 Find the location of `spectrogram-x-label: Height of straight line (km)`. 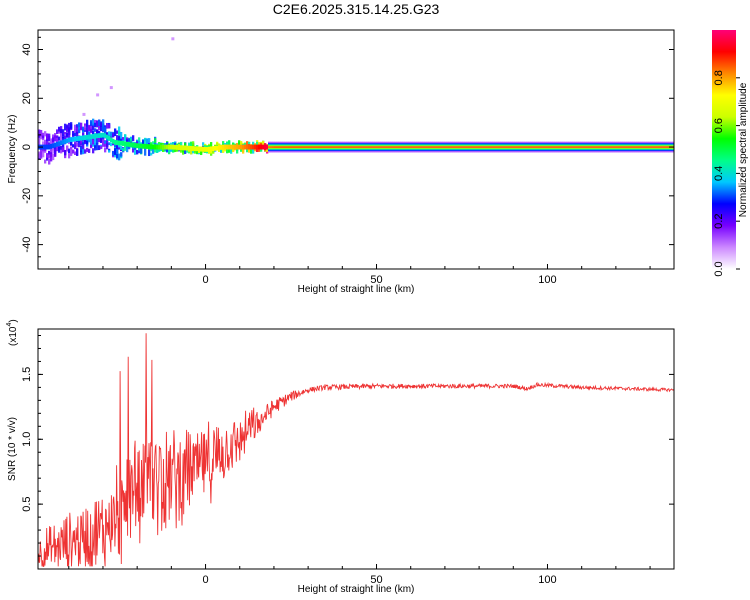

spectrogram-x-label: Height of straight line (km) is located at coordinates (356, 289).